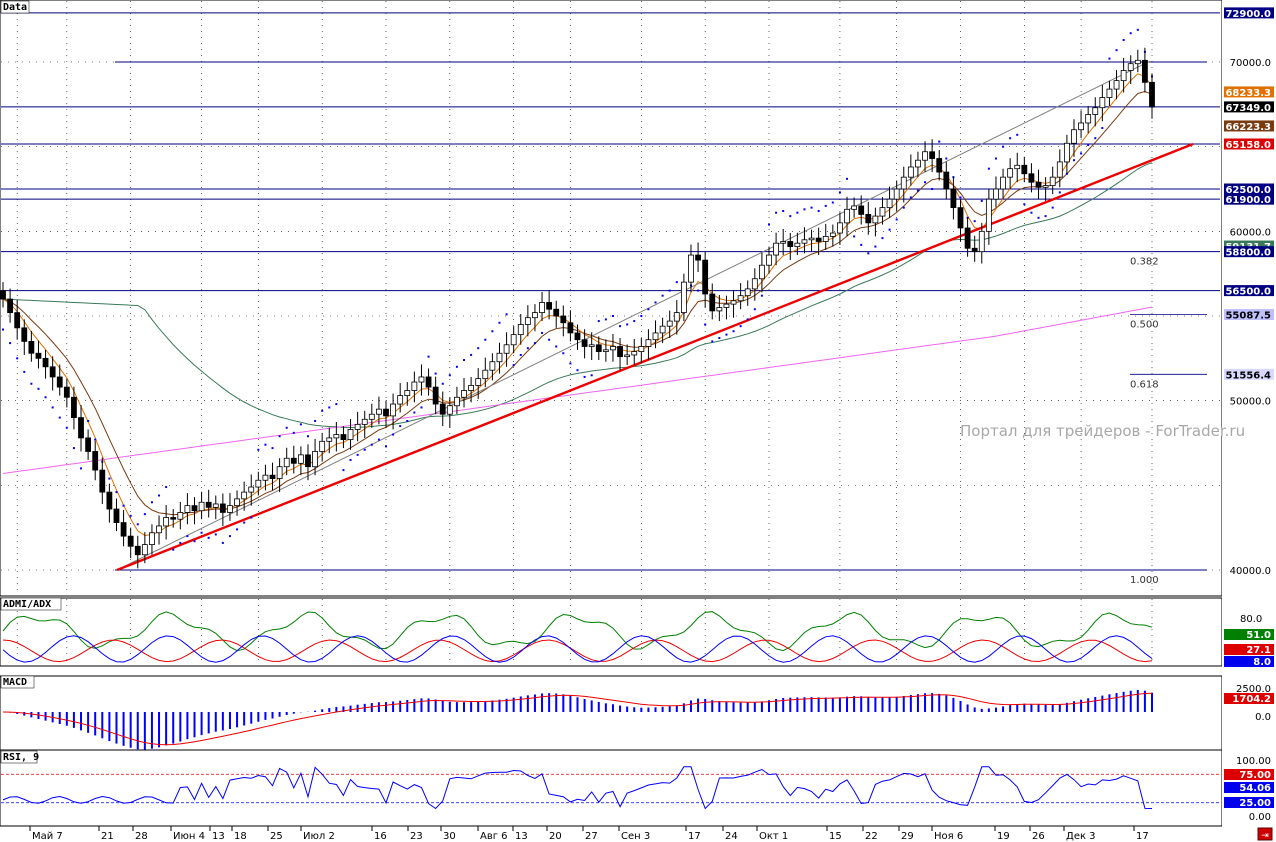  What do you see at coordinates (611, 632) in the screenshot?
I see `adx-panel` at bounding box center [611, 632].